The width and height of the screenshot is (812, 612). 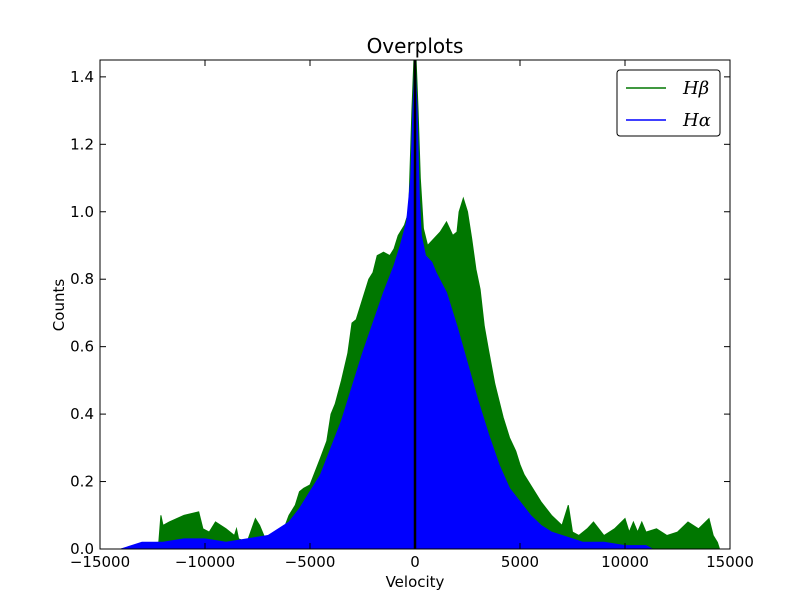 What do you see at coordinates (82, 144) in the screenshot?
I see `y-tick-label: 1.2` at bounding box center [82, 144].